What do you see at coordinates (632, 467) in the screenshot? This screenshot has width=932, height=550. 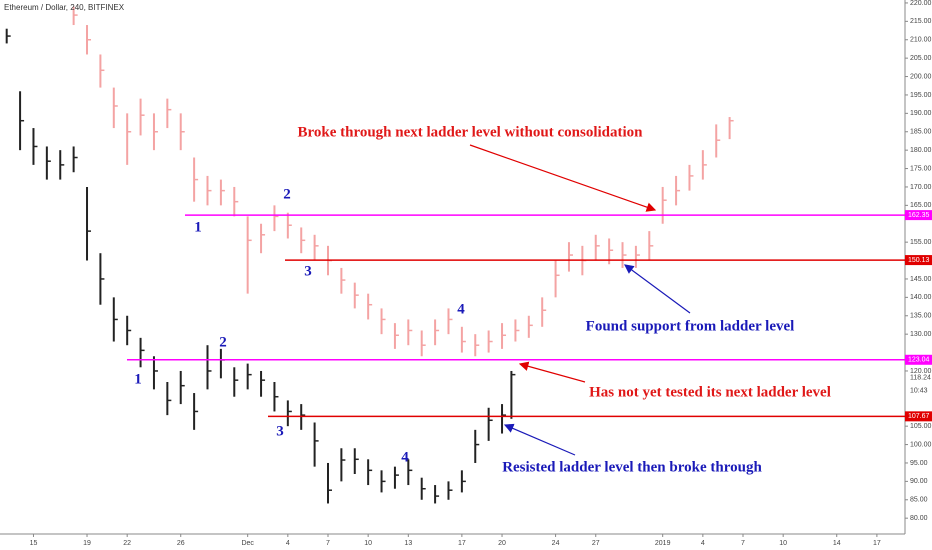 I see `annotation: Resisted ladder level then broke through` at bounding box center [632, 467].